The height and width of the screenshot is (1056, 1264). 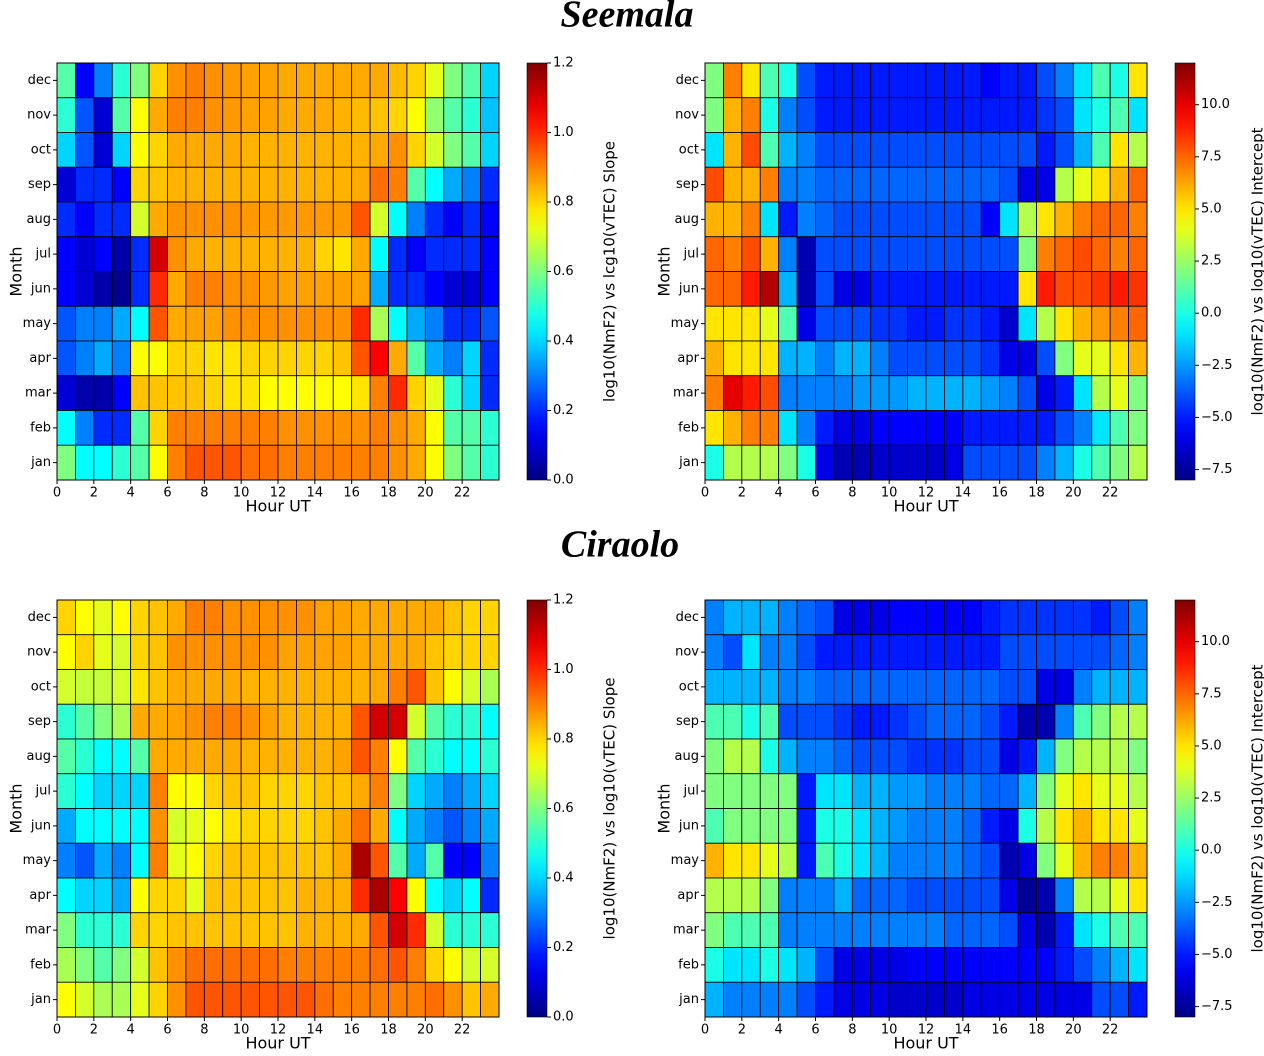 I want to click on y-tick-label: aug, so click(x=39, y=219).